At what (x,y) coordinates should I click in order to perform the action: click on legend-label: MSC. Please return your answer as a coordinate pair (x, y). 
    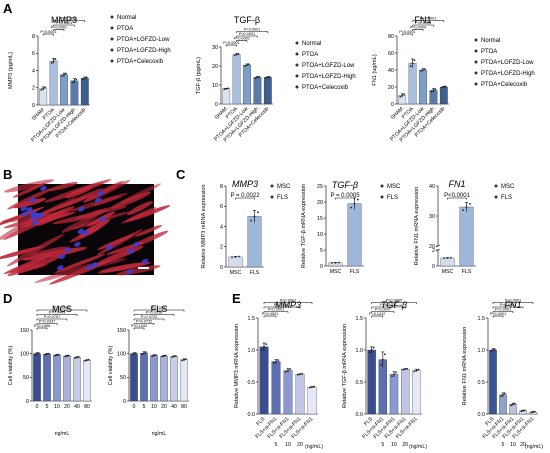
    Looking at the image, I should click on (394, 187).